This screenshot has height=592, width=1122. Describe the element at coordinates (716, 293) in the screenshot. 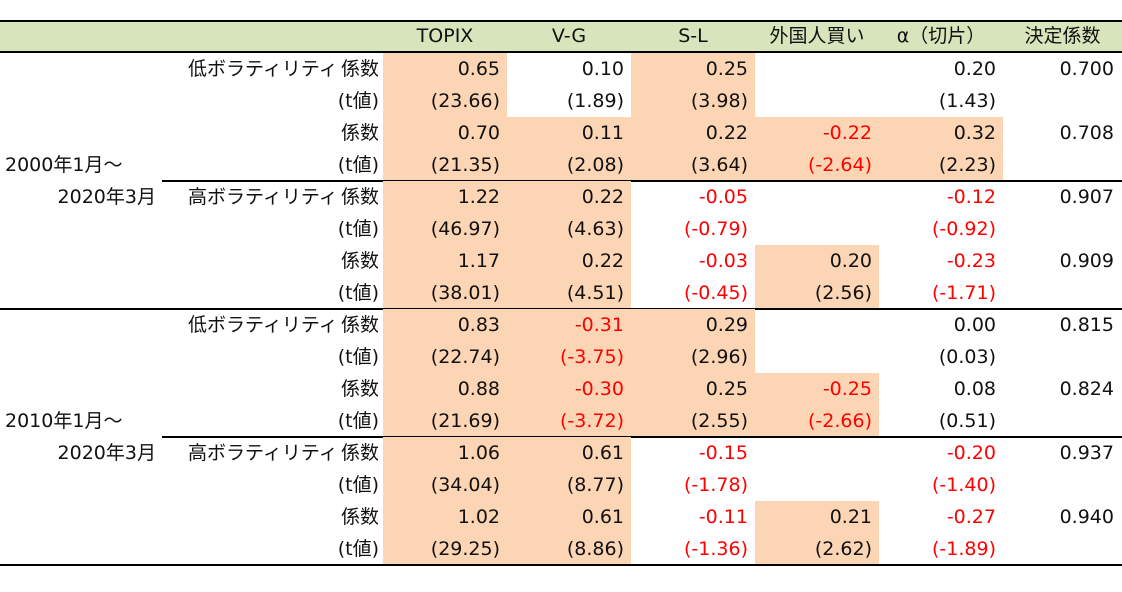

I see `t-value: (-0.45)` at that location.